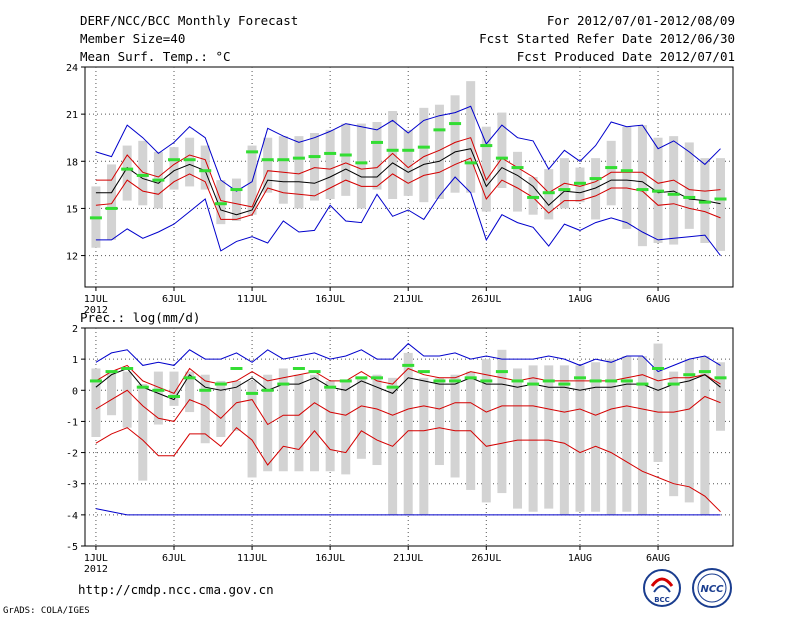  What do you see at coordinates (486, 558) in the screenshot?
I see `x-tick-label: 26JUL` at bounding box center [486, 558].